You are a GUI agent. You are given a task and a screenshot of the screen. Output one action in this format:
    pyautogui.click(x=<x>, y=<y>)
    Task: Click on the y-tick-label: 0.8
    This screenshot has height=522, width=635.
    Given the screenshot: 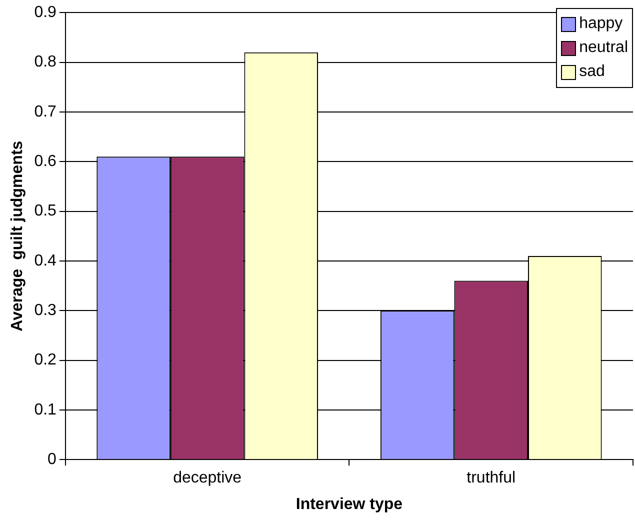 What is the action you would take?
    pyautogui.click(x=45, y=62)
    